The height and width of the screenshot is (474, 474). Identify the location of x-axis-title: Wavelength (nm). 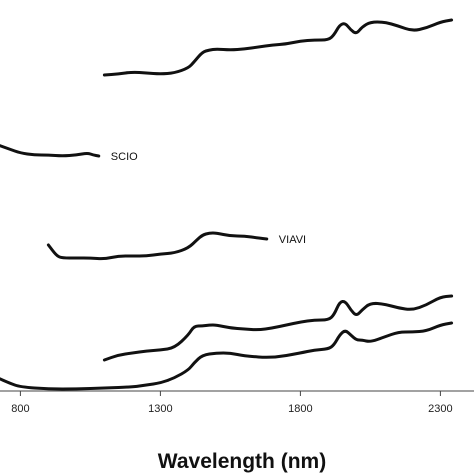
(242, 461).